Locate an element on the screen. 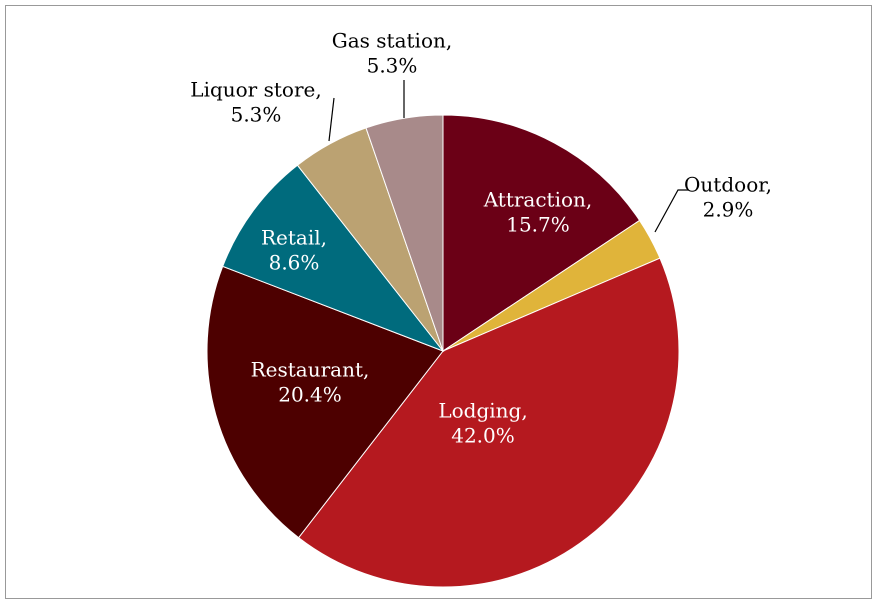 The height and width of the screenshot is (604, 877). slice-value-label: 8.6% is located at coordinates (294, 263).